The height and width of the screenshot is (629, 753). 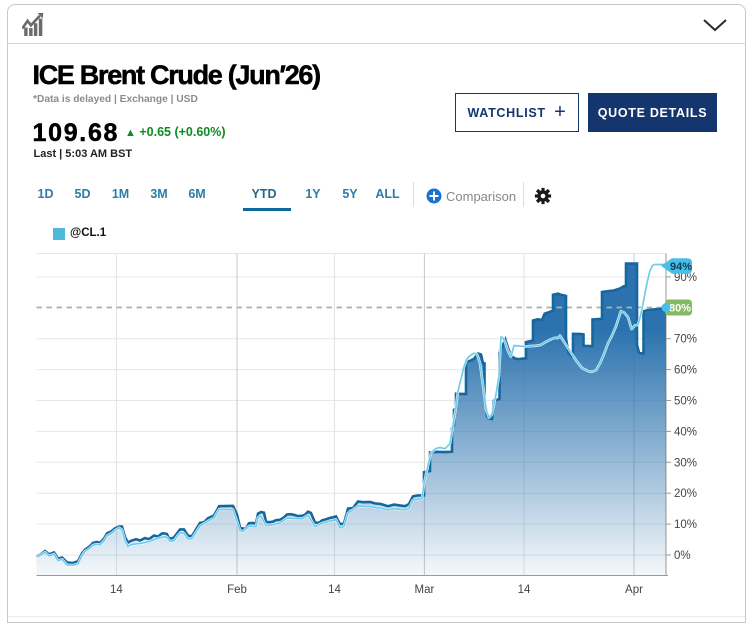 What do you see at coordinates (685, 494) in the screenshot?
I see `svg-text: 20%` at bounding box center [685, 494].